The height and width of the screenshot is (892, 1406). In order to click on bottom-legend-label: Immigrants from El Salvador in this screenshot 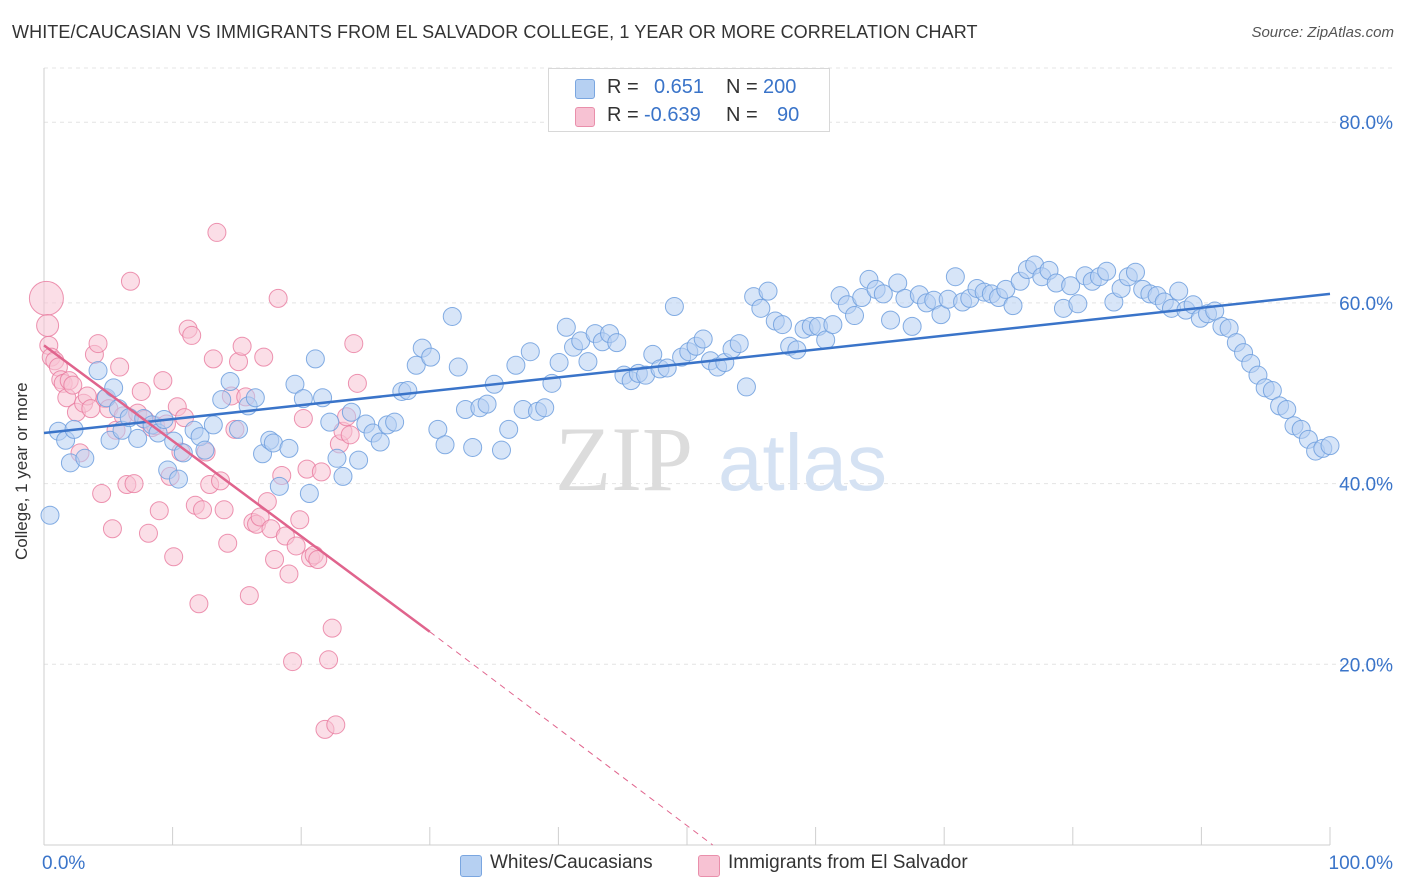, I will do `click(848, 862)`.